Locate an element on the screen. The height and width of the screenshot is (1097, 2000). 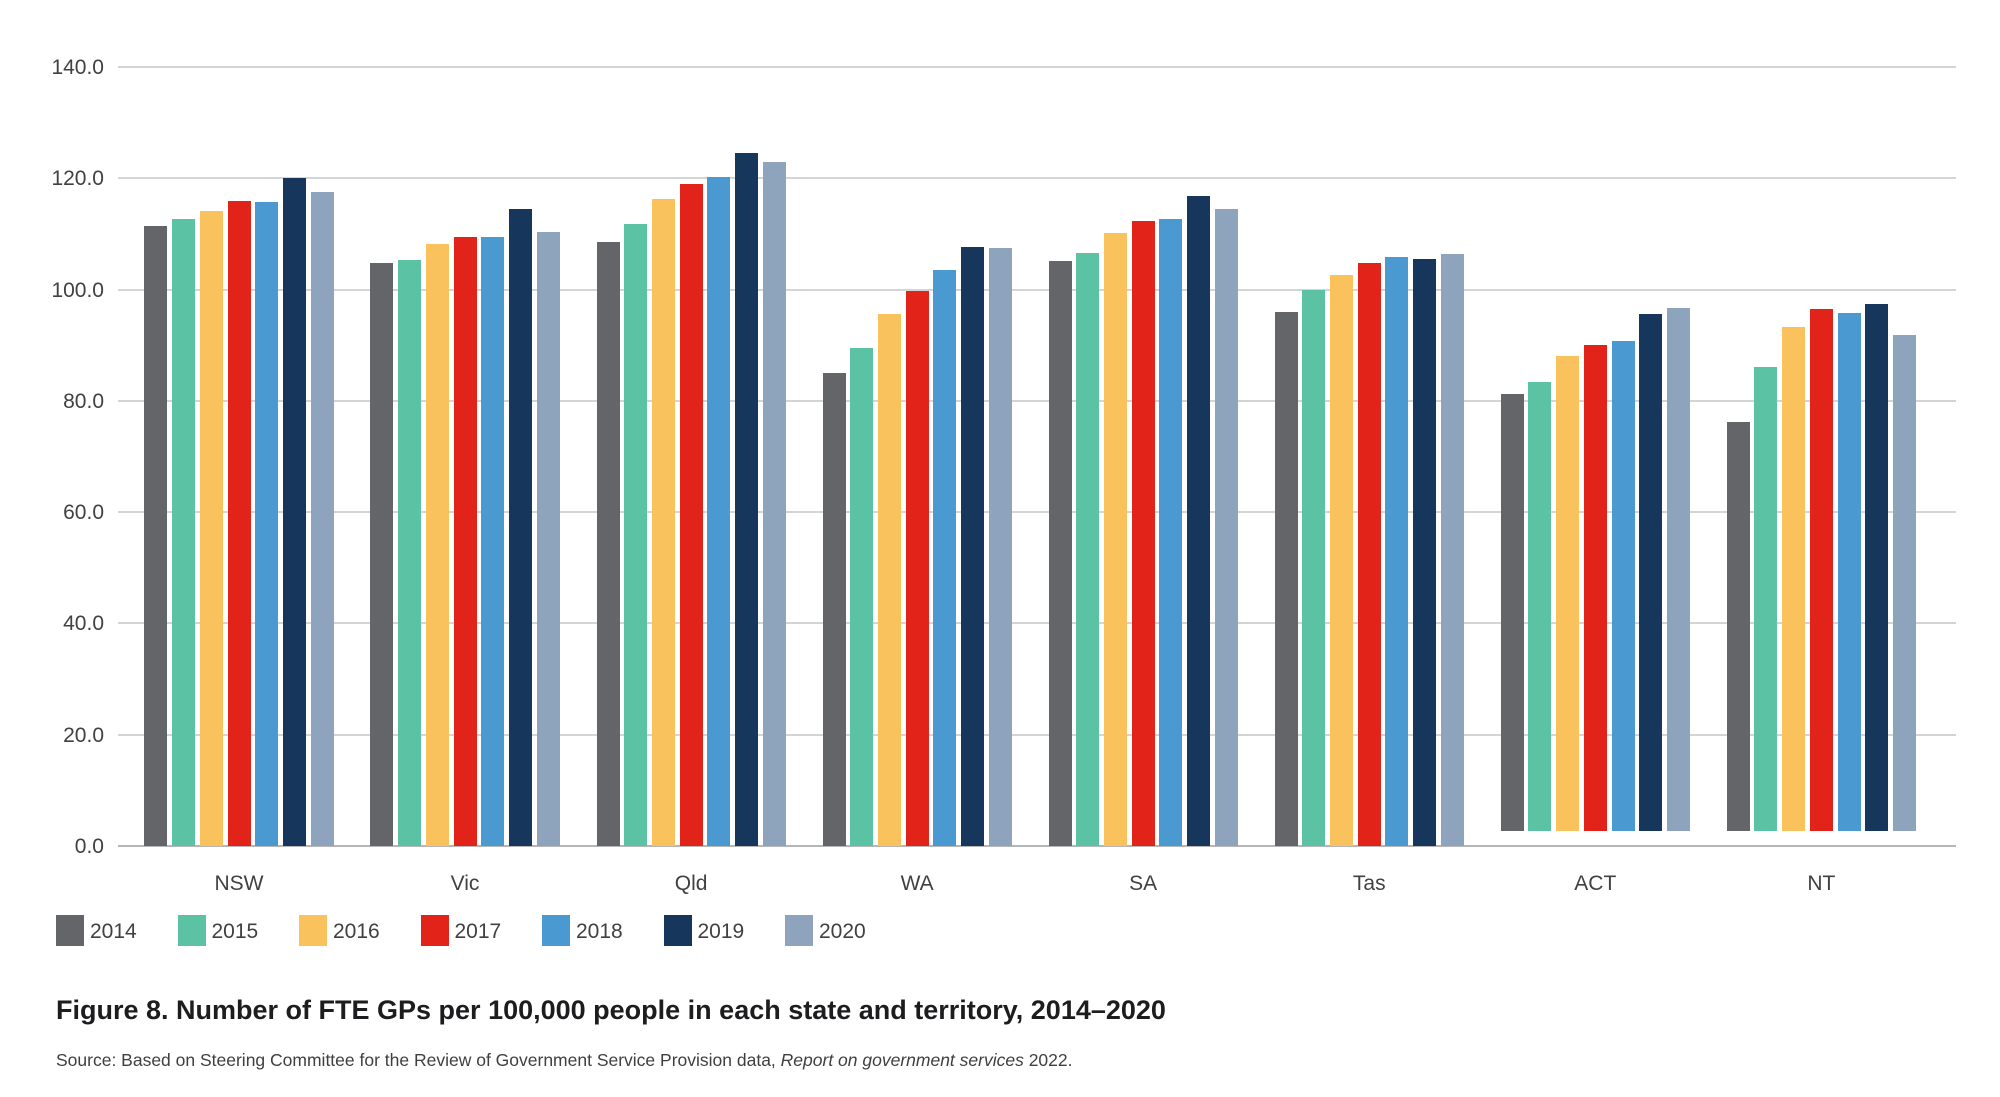
bar-WA-2015 is located at coordinates (862, 596).